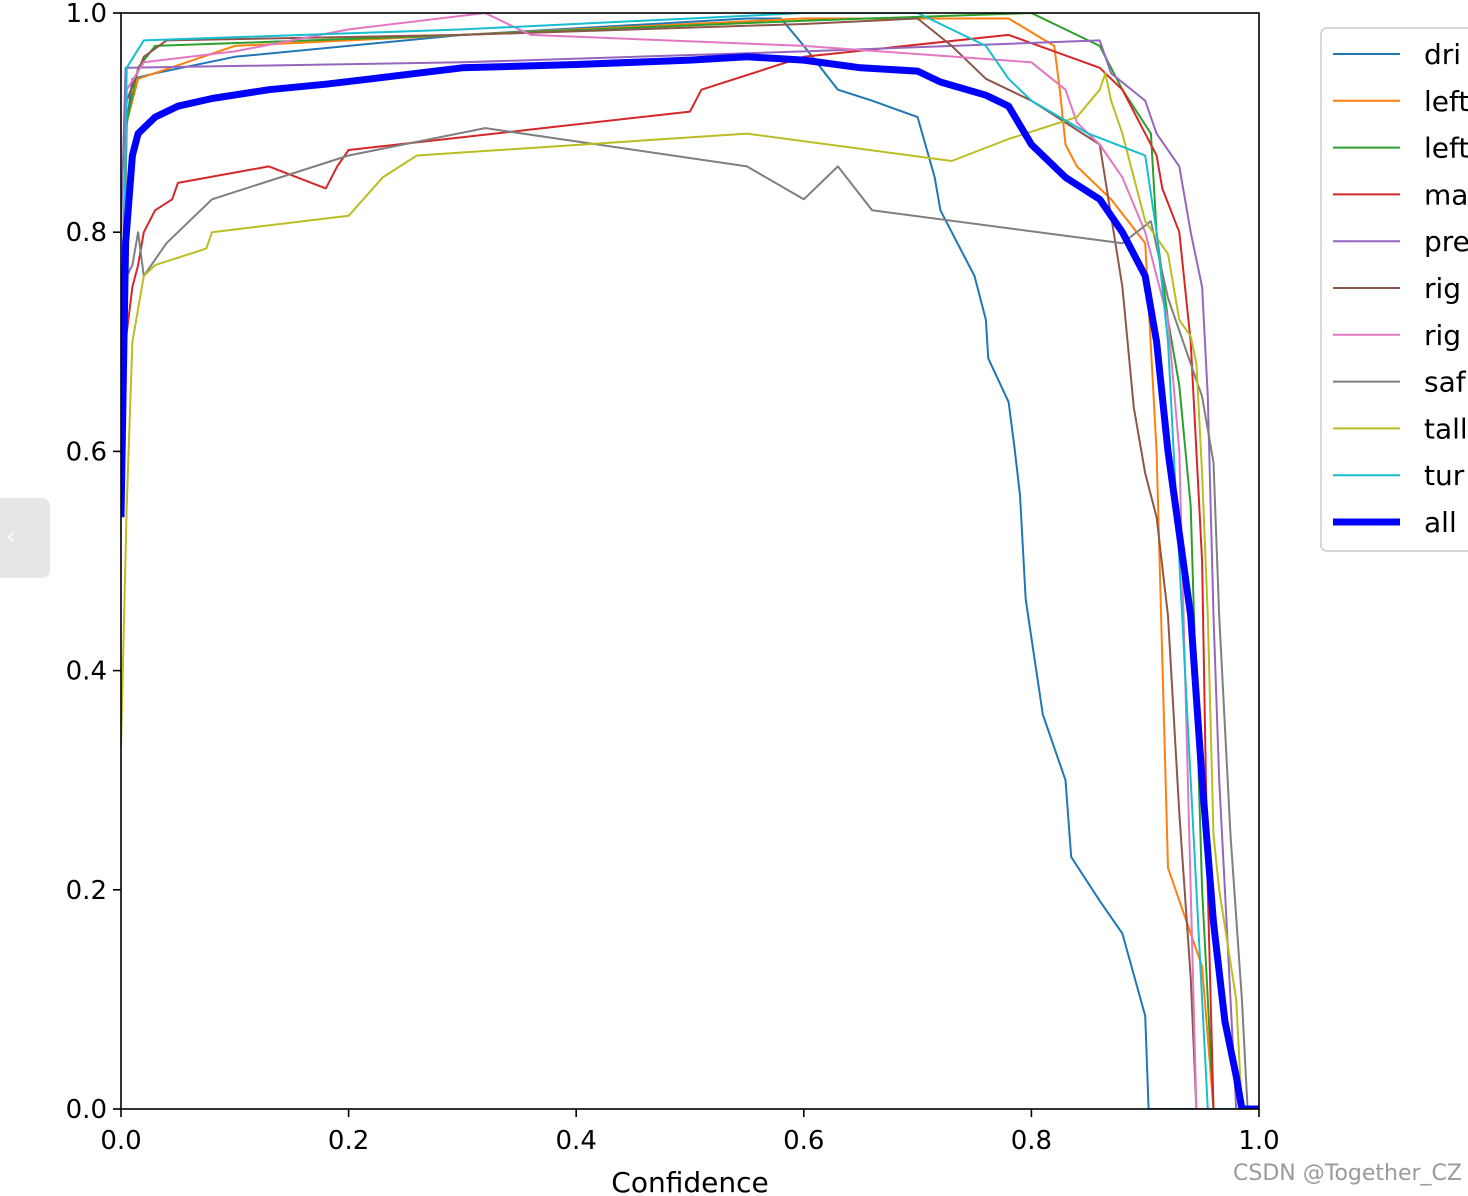 Image resolution: width=1468 pixels, height=1196 pixels. Describe the element at coordinates (1445, 382) in the screenshot. I see `legend-label: saf` at that location.